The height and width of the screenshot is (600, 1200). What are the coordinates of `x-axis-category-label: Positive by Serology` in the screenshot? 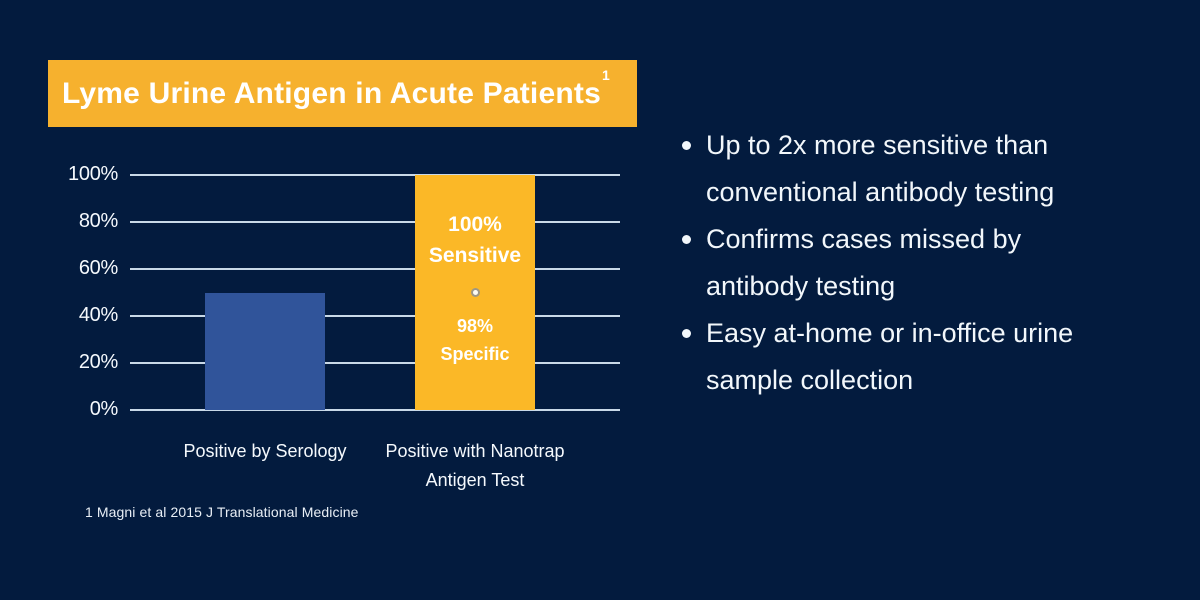 It's located at (265, 451).